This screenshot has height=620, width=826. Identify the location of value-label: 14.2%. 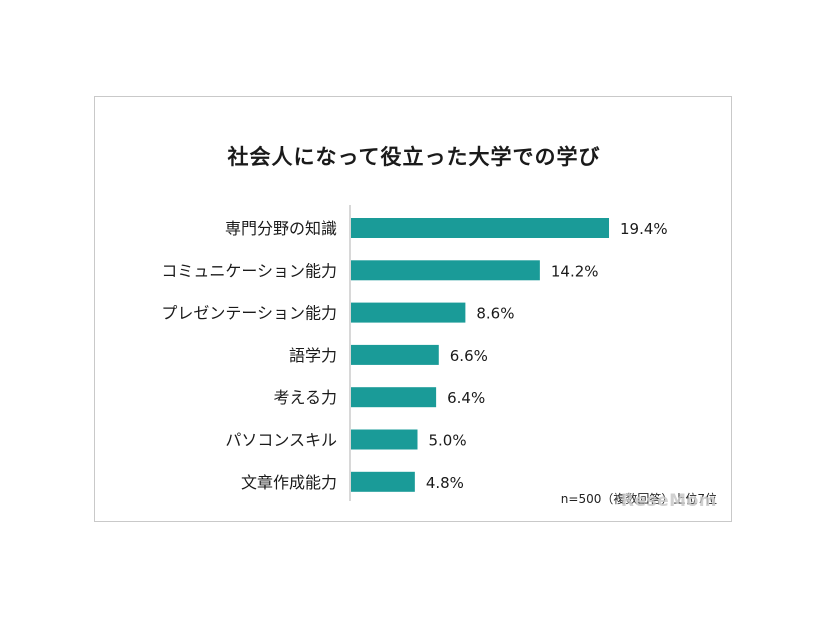
(575, 271).